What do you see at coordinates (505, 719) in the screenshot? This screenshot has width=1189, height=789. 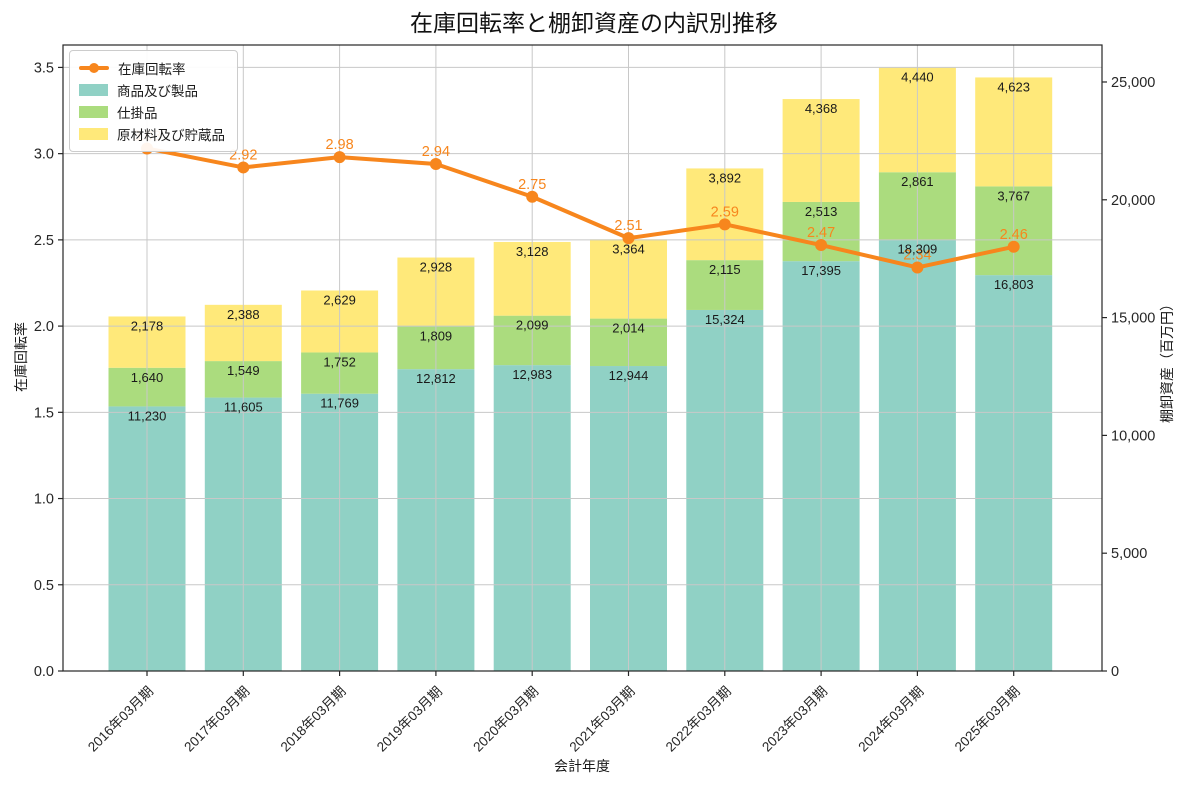 I see `x-tick-label: 2020年03月期` at bounding box center [505, 719].